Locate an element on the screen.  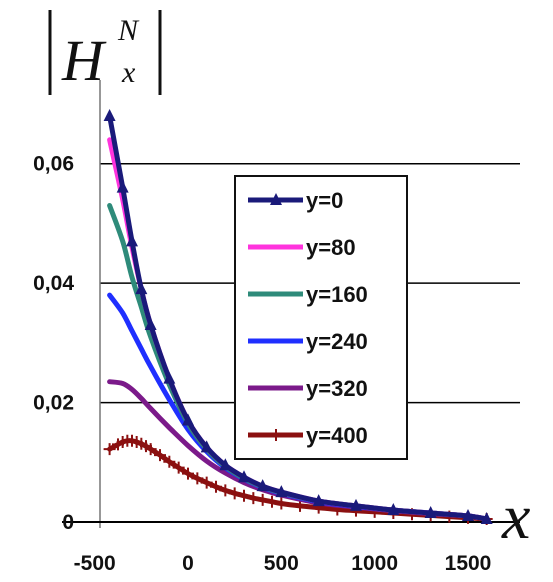
x-tick-label: 500 is located at coordinates (281, 563).